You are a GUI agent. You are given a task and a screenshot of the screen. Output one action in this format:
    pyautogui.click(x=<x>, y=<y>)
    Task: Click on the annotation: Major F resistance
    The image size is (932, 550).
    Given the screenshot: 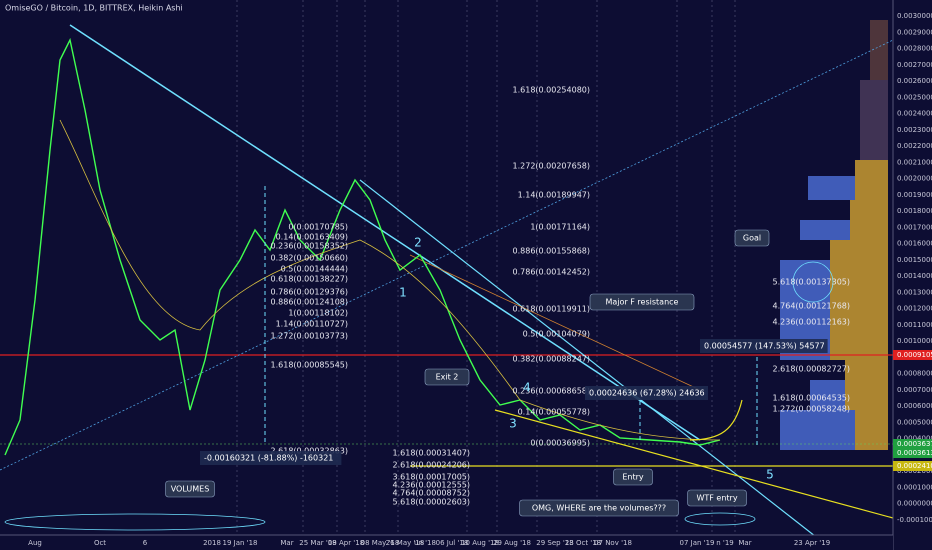 What is the action you would take?
    pyautogui.click(x=642, y=302)
    